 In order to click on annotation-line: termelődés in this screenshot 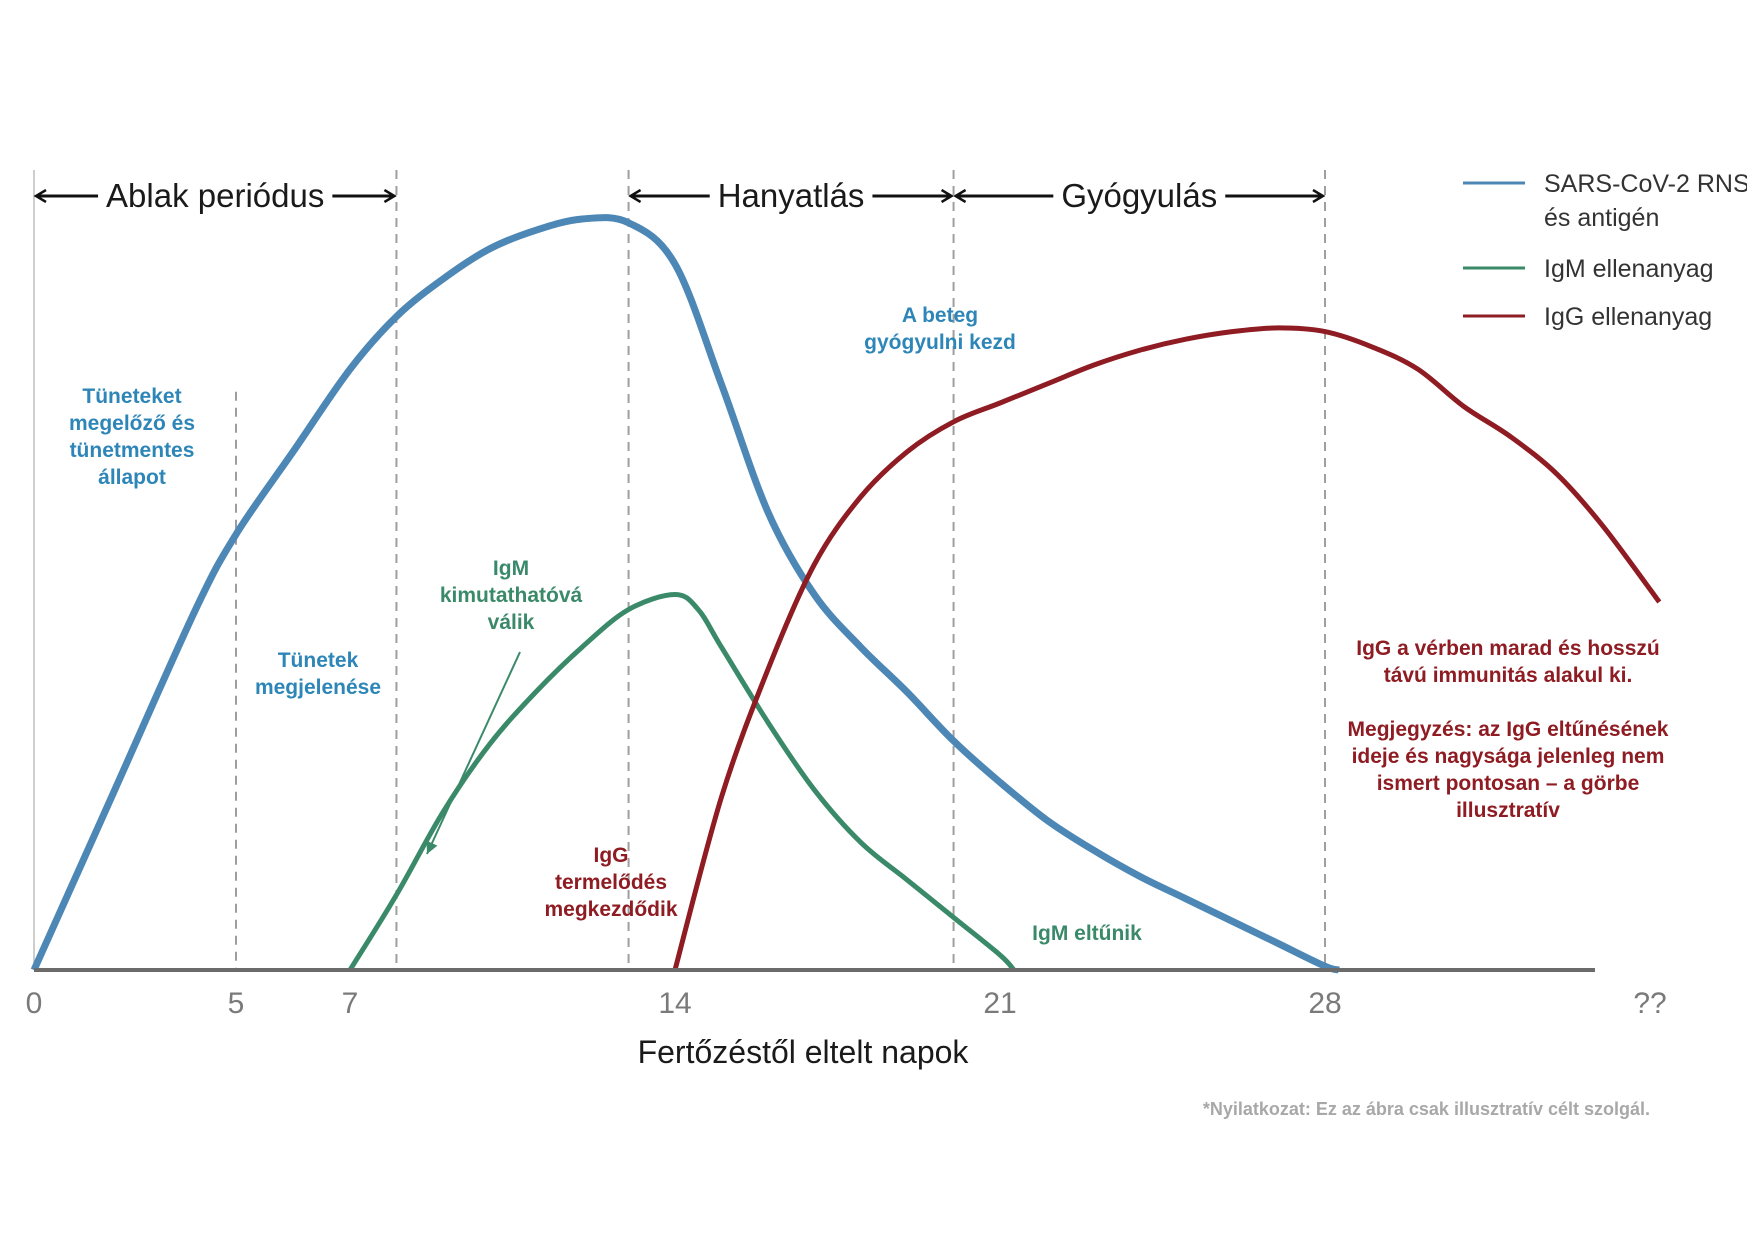, I will do `click(611, 882)`.